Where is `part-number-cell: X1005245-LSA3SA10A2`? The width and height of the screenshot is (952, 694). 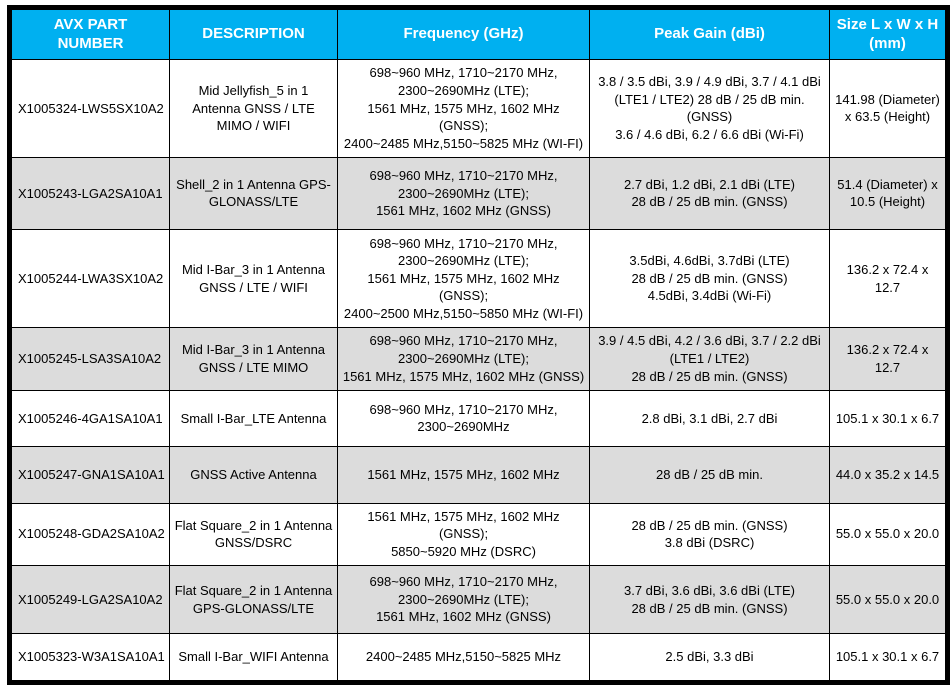 part-number-cell: X1005245-LSA3SA10A2 is located at coordinates (89, 358).